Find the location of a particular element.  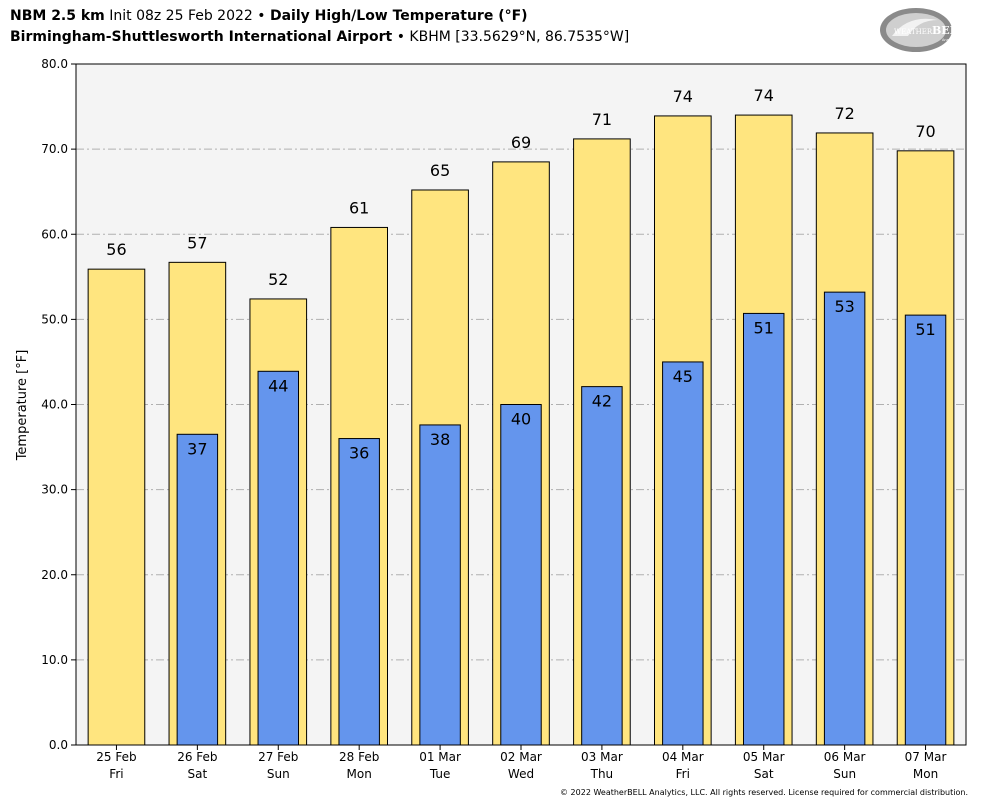

high-value-label: 72 is located at coordinates (844, 113).